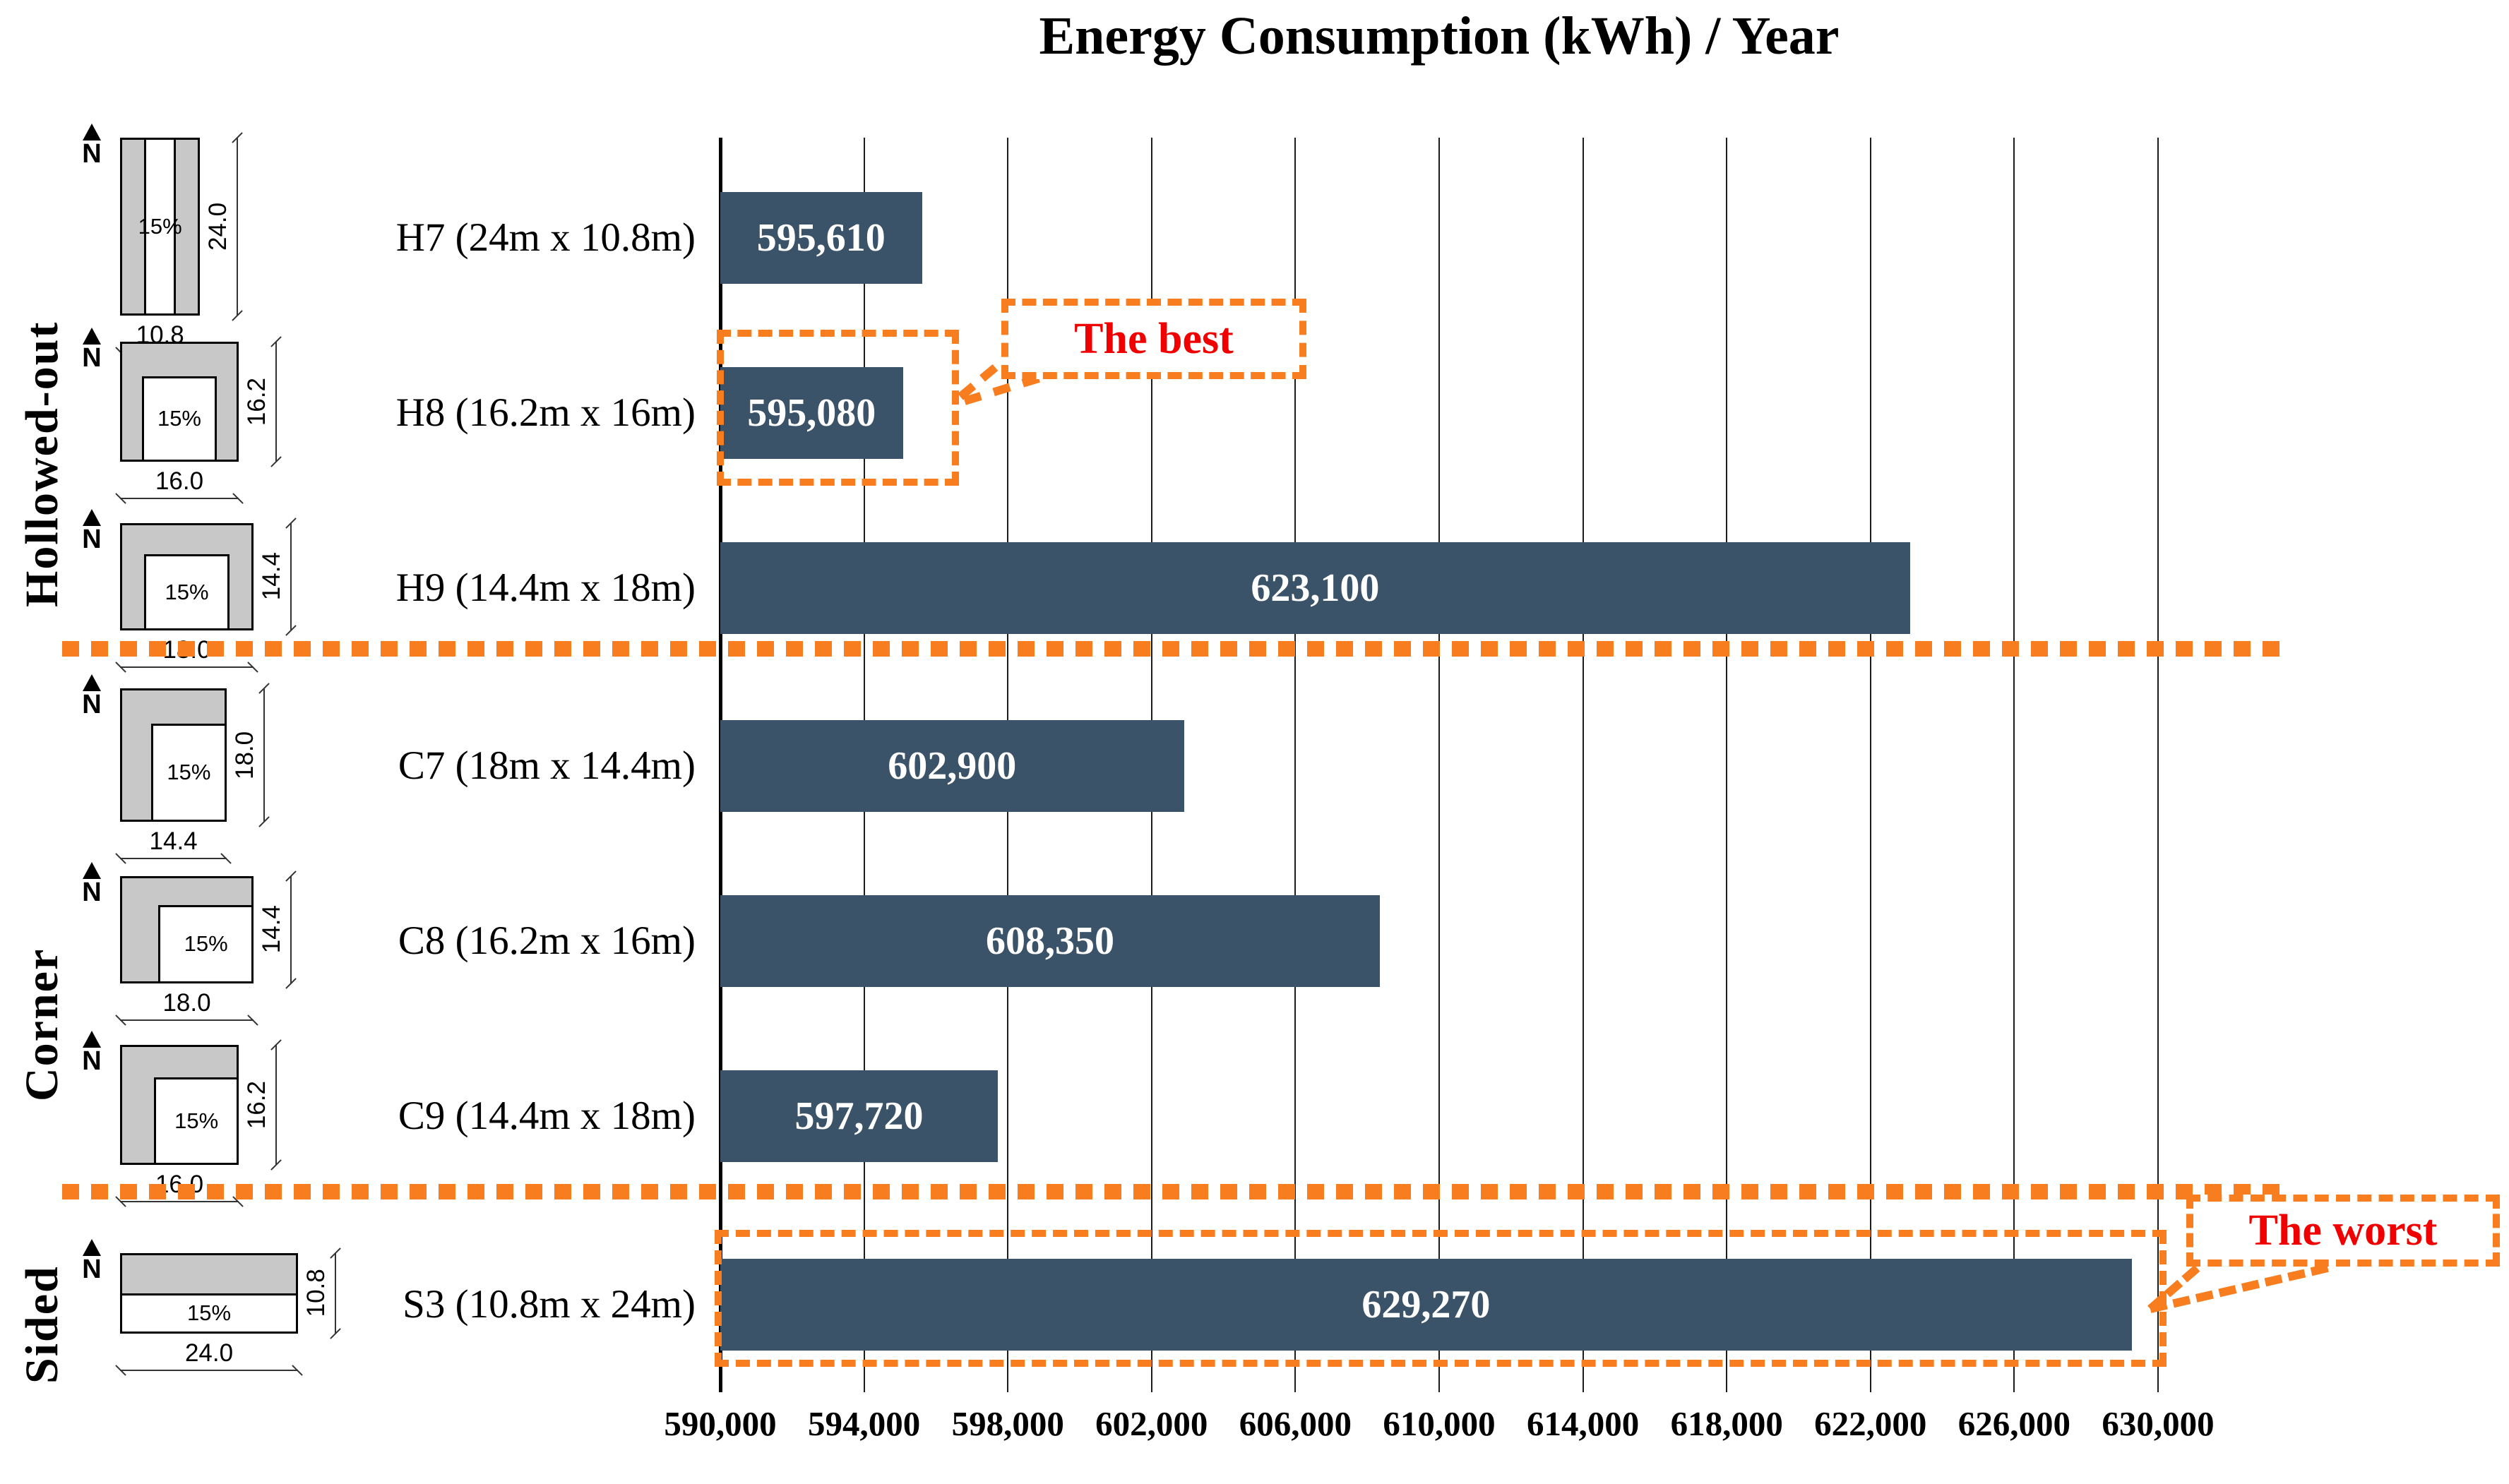 Image resolution: width=2509 pixels, height=1484 pixels. I want to click on footprint-diagram-S3: 15% N 10.8 24.0, so click(209, 1305).